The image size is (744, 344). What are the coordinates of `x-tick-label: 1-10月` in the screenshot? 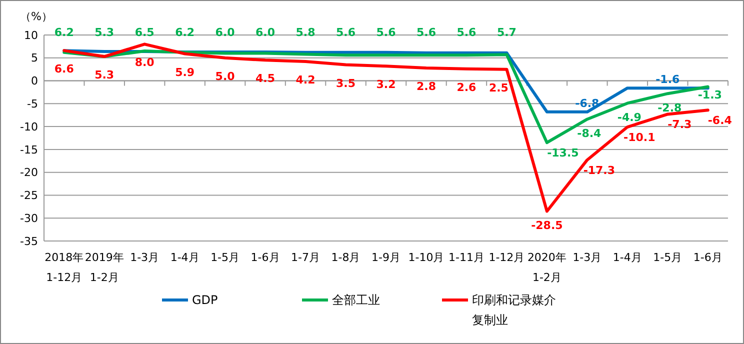 It's located at (426, 257).